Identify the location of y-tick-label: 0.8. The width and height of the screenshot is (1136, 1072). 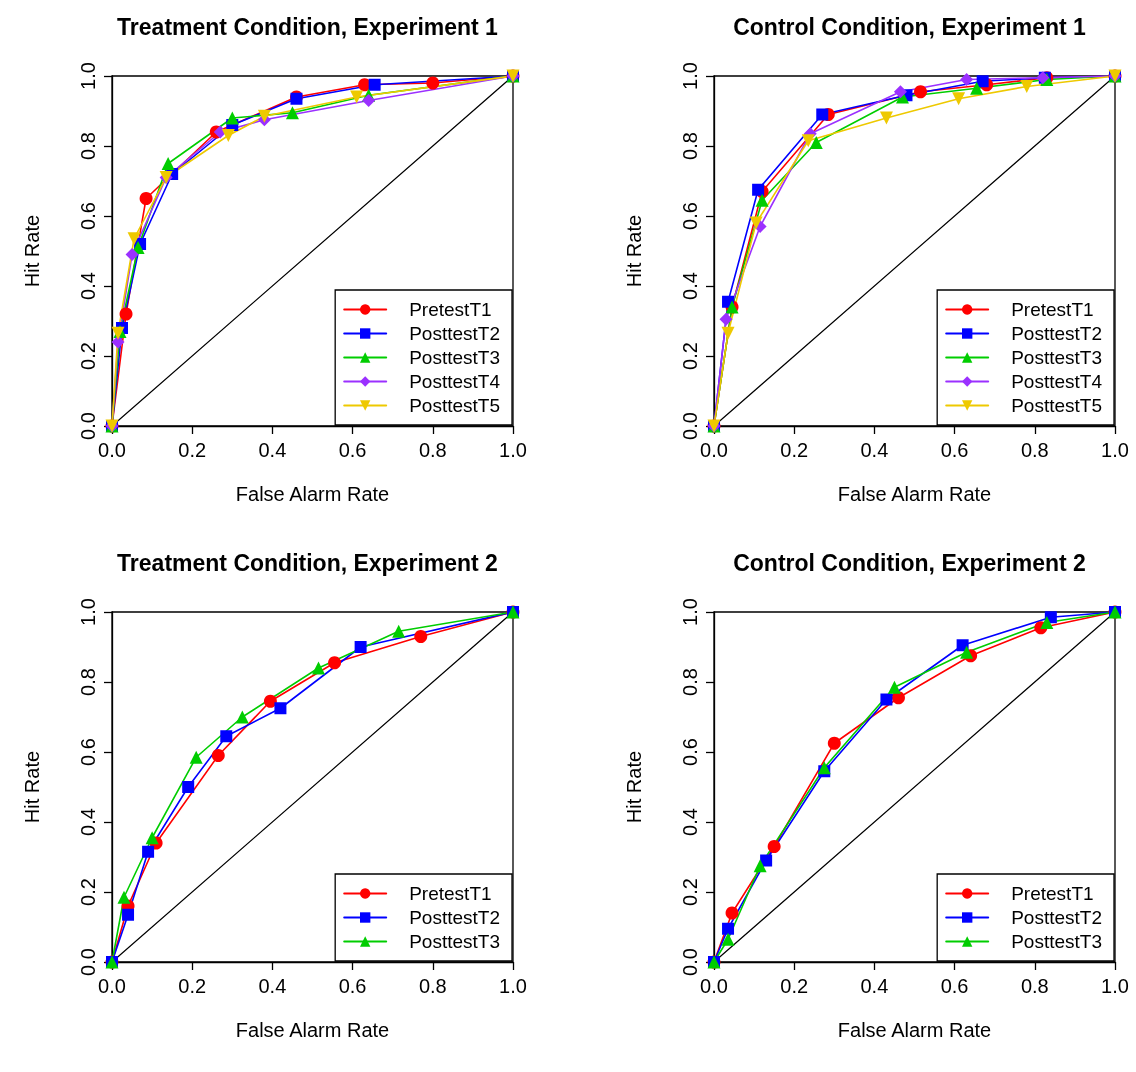
(88, 682).